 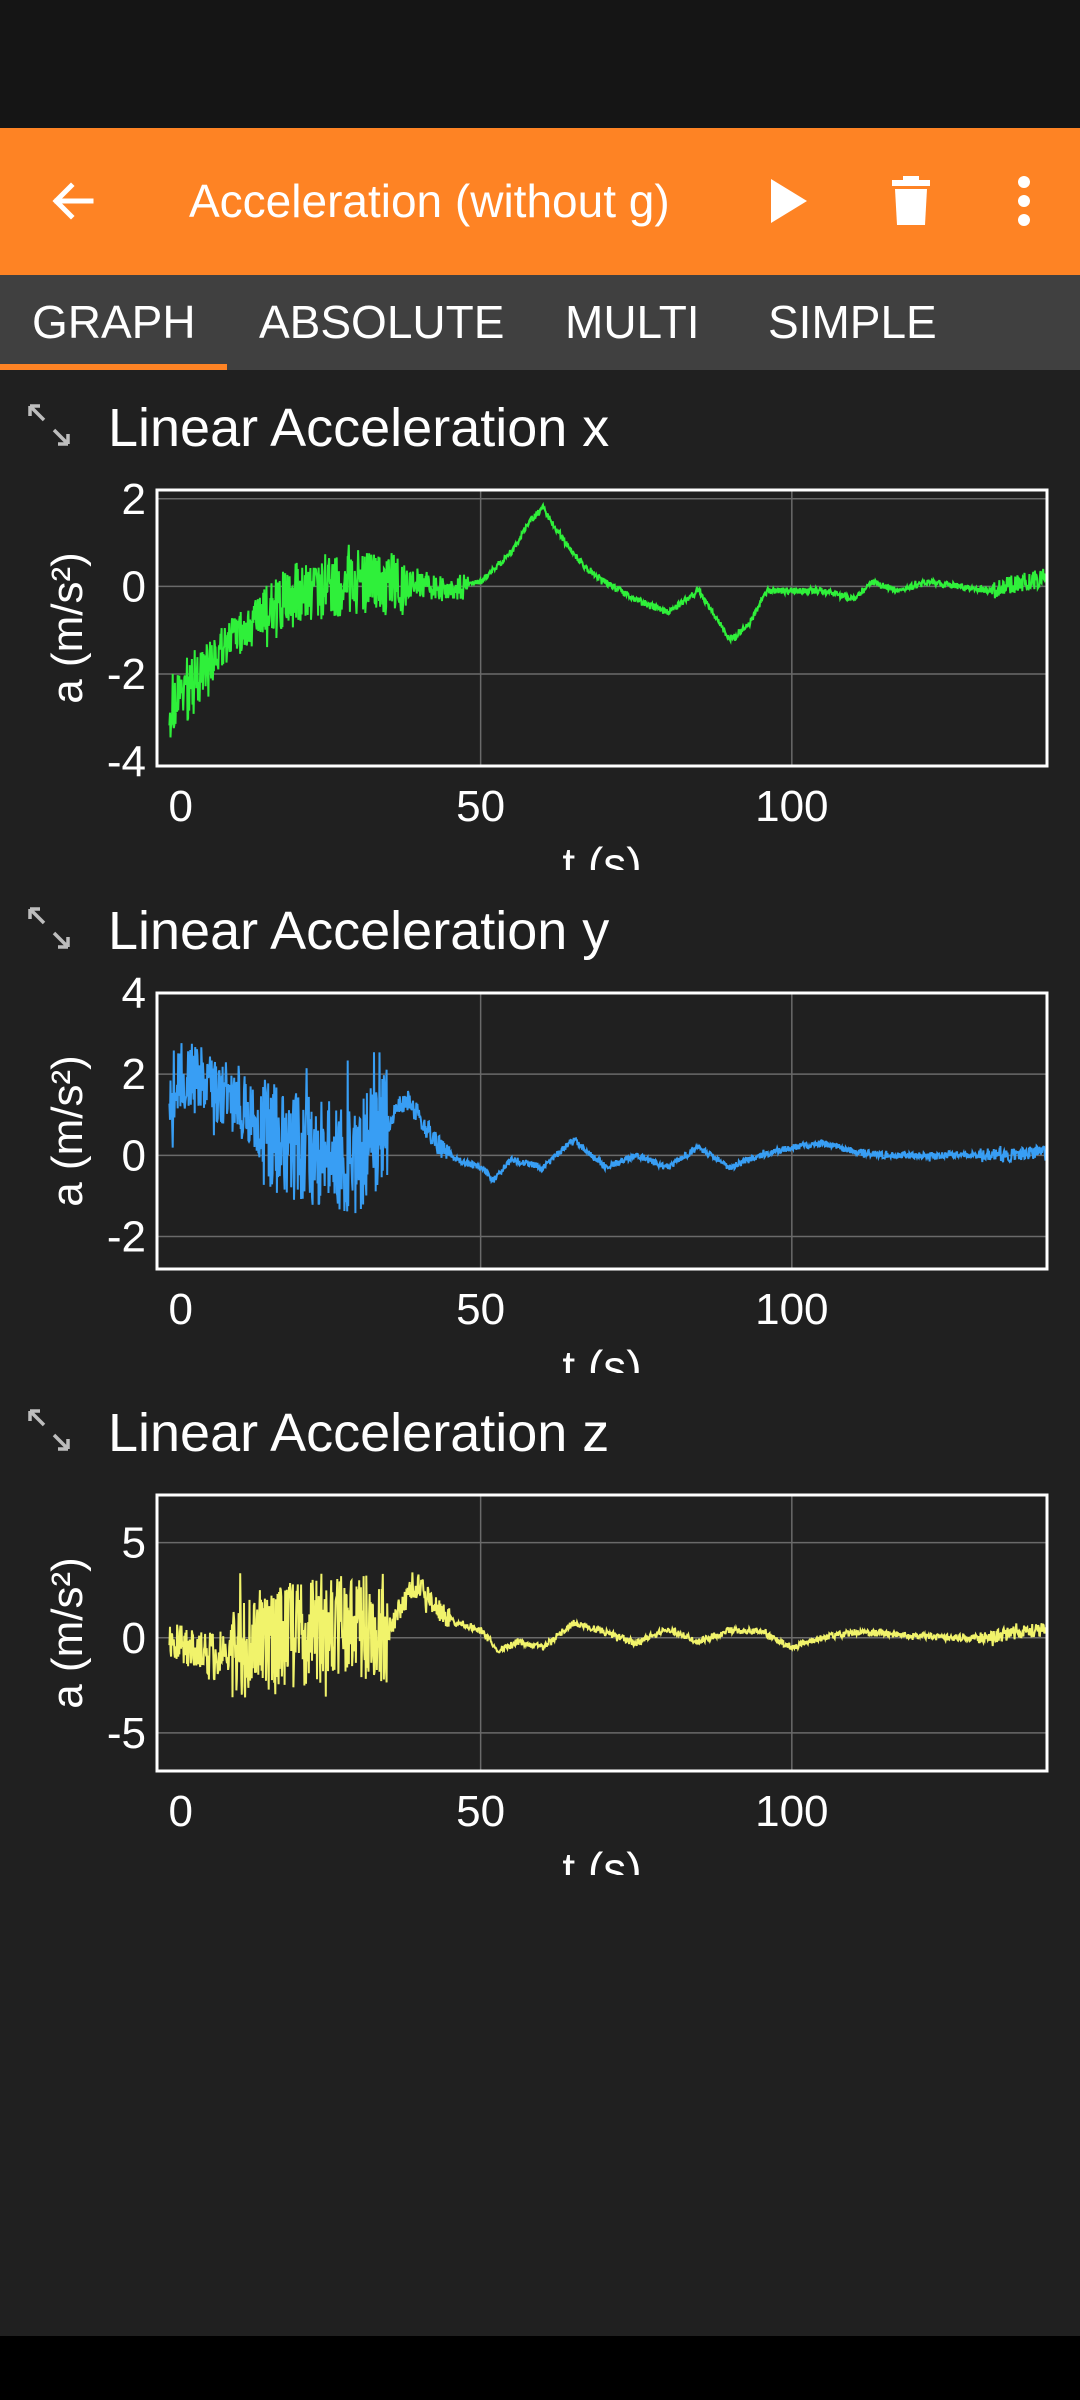 What do you see at coordinates (113, 367) in the screenshot?
I see `selected-tab-indicator` at bounding box center [113, 367].